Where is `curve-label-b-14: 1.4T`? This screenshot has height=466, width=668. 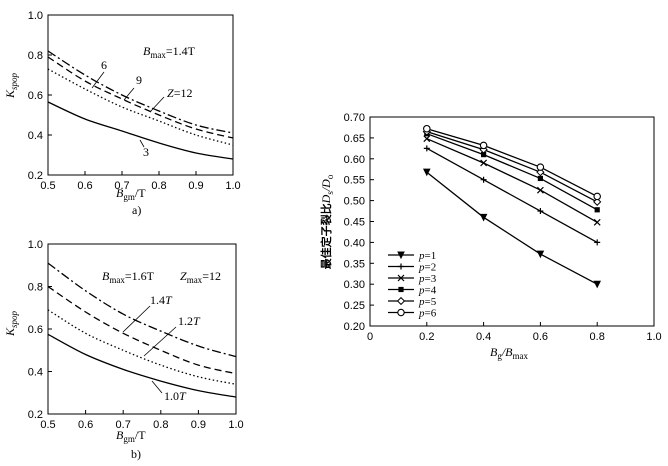
curve-label-b-14: 1.4T is located at coordinates (161, 300).